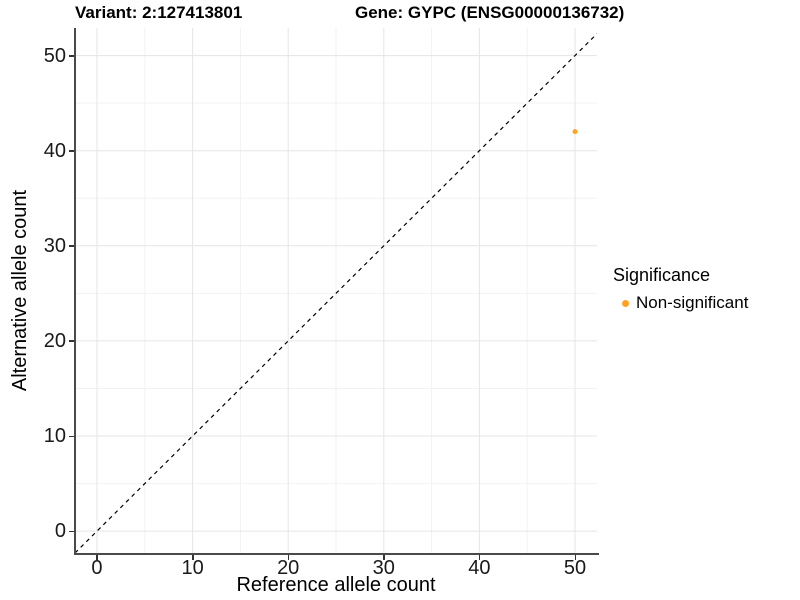 The height and width of the screenshot is (600, 800). What do you see at coordinates (54, 245) in the screenshot?
I see `y-tick-label: 30` at bounding box center [54, 245].